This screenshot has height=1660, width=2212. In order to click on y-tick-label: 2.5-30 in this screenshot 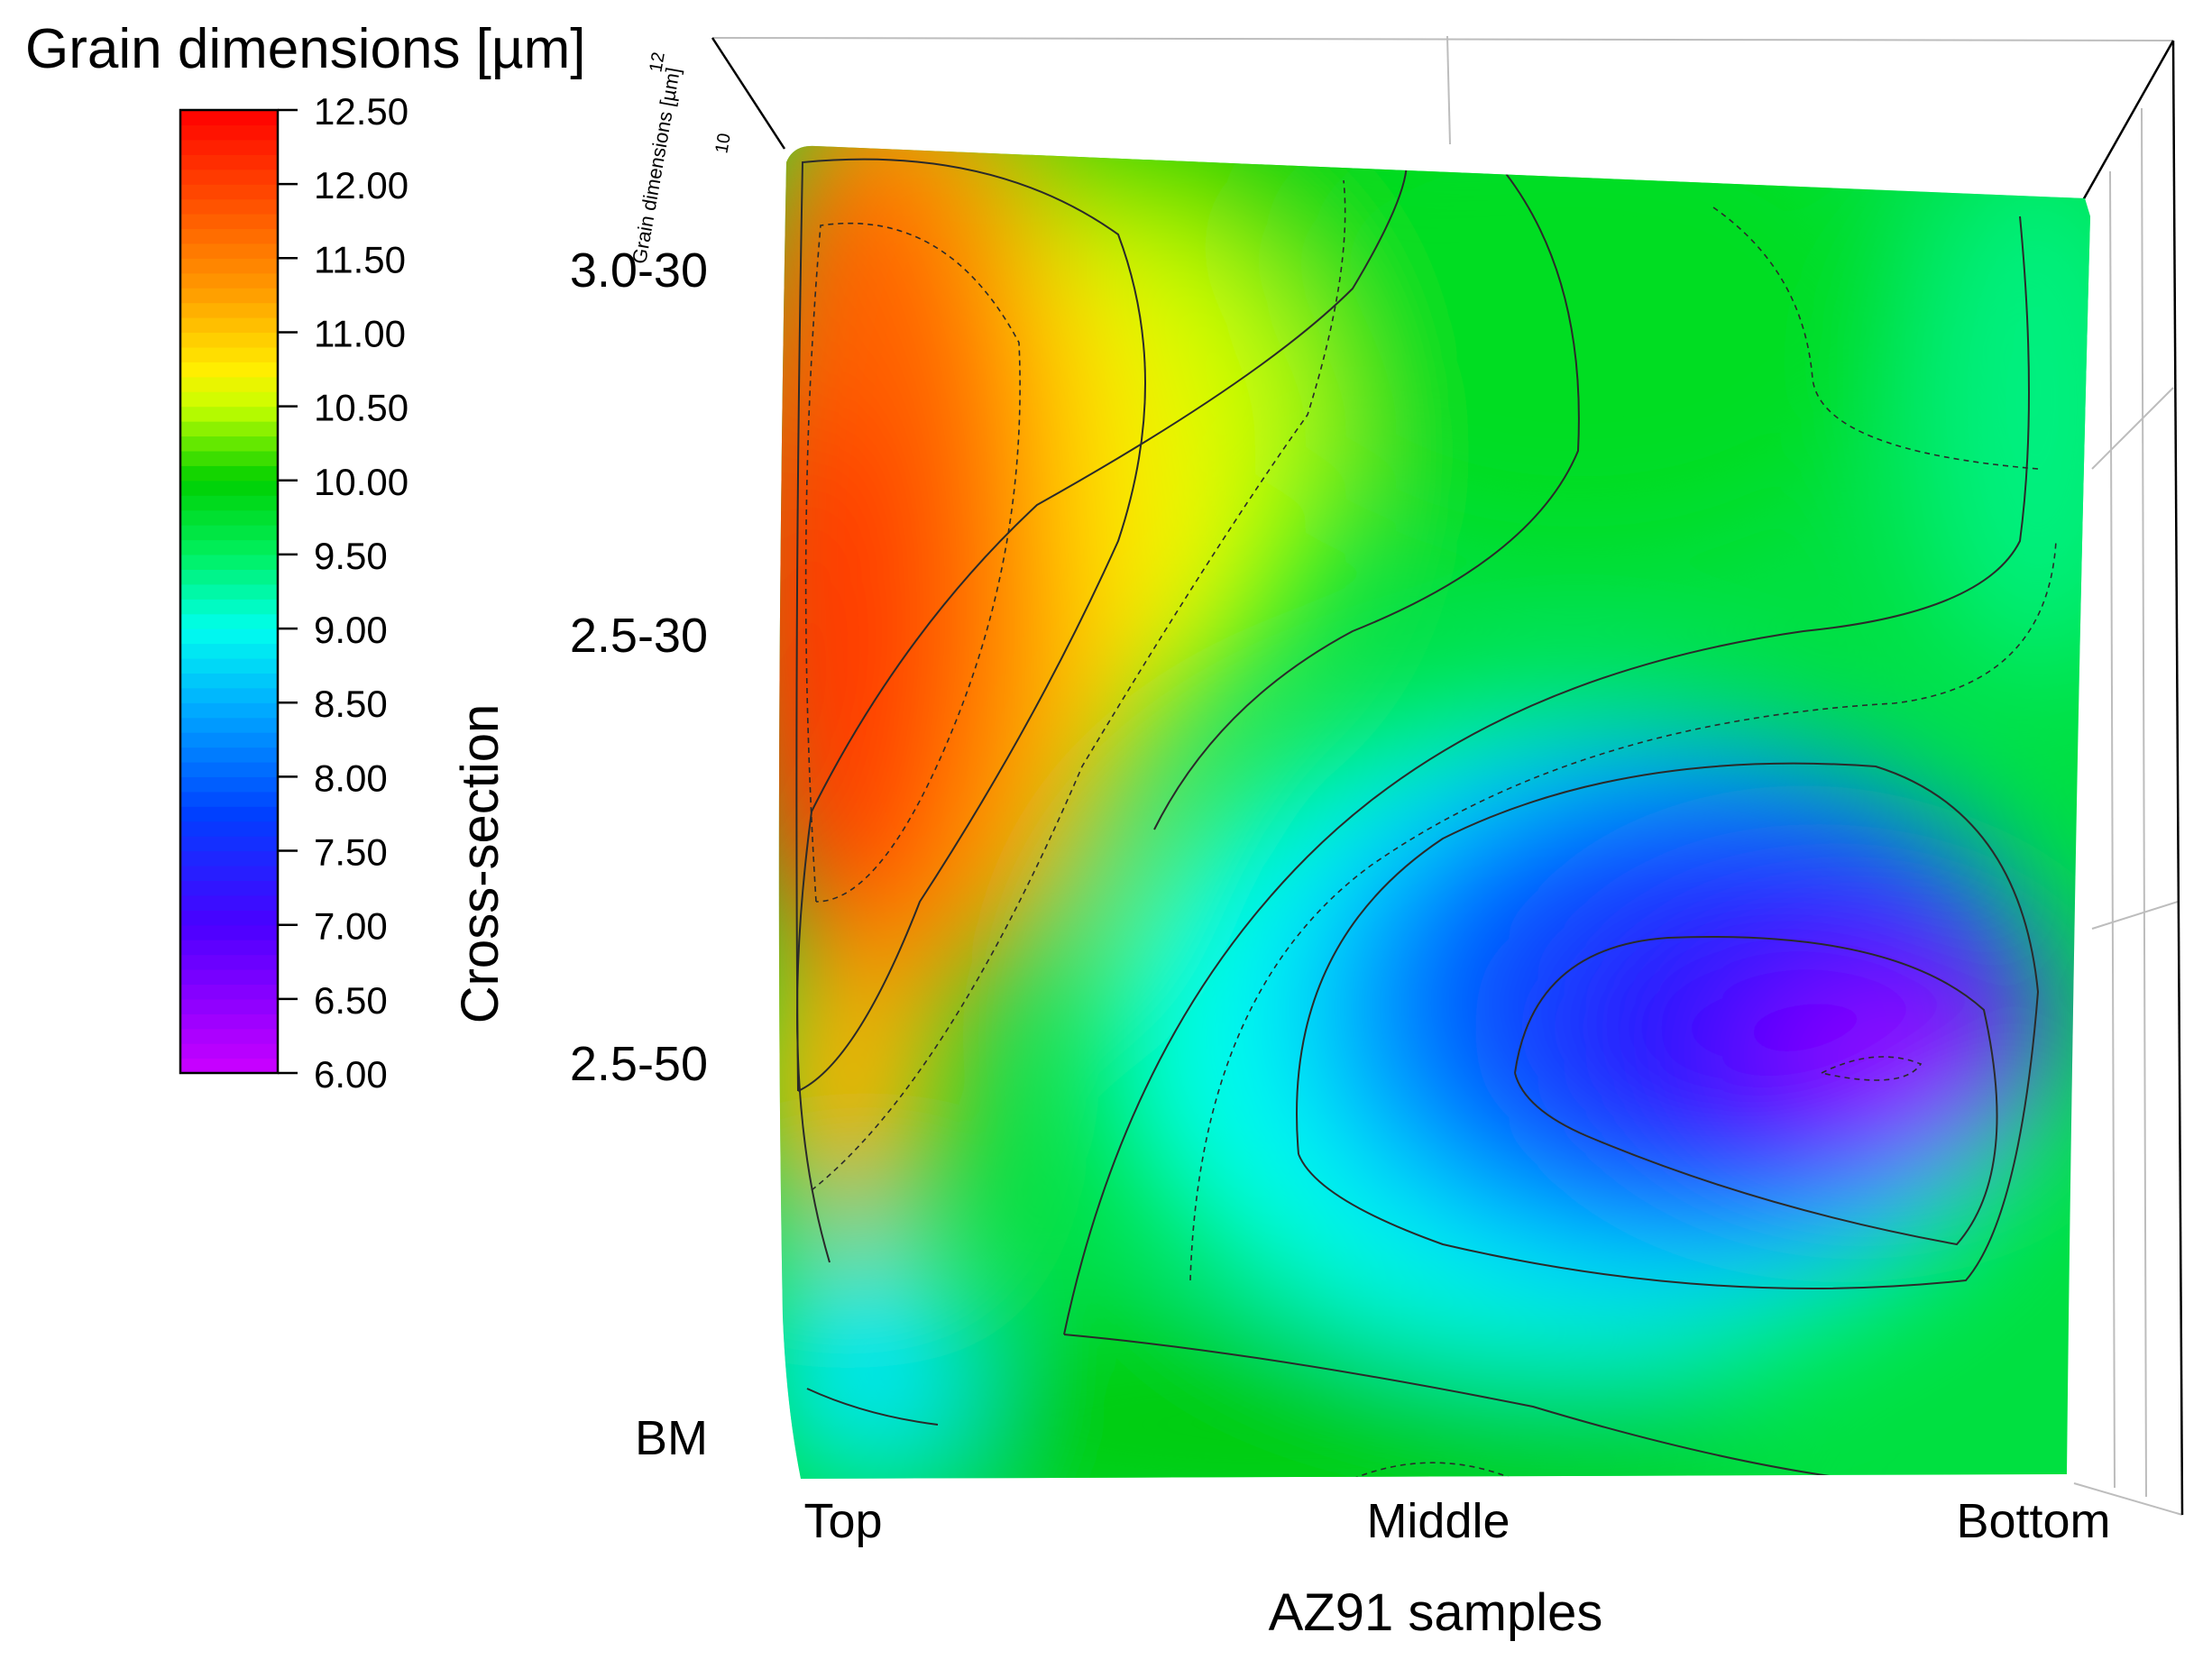, I will do `click(639, 636)`.